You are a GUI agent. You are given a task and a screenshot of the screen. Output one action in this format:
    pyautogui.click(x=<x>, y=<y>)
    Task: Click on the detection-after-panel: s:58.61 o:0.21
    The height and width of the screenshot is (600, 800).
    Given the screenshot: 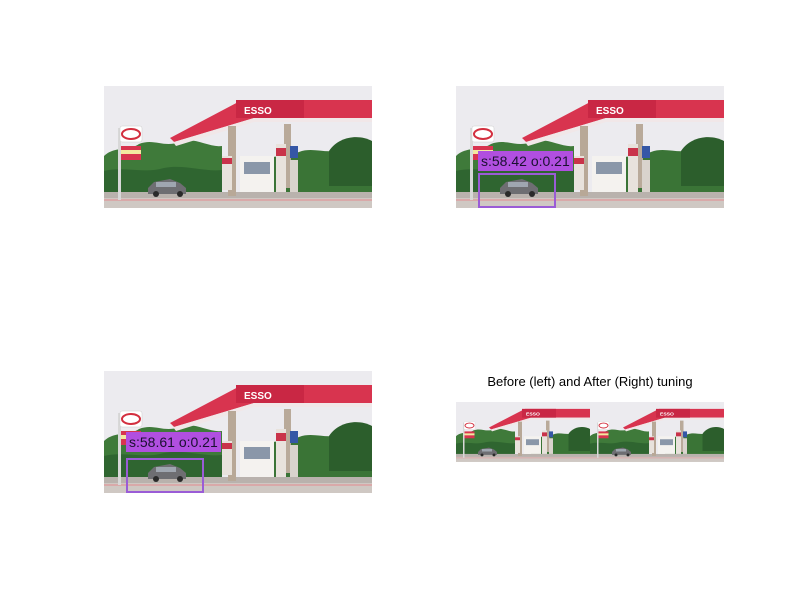 What is the action you would take?
    pyautogui.click(x=238, y=432)
    